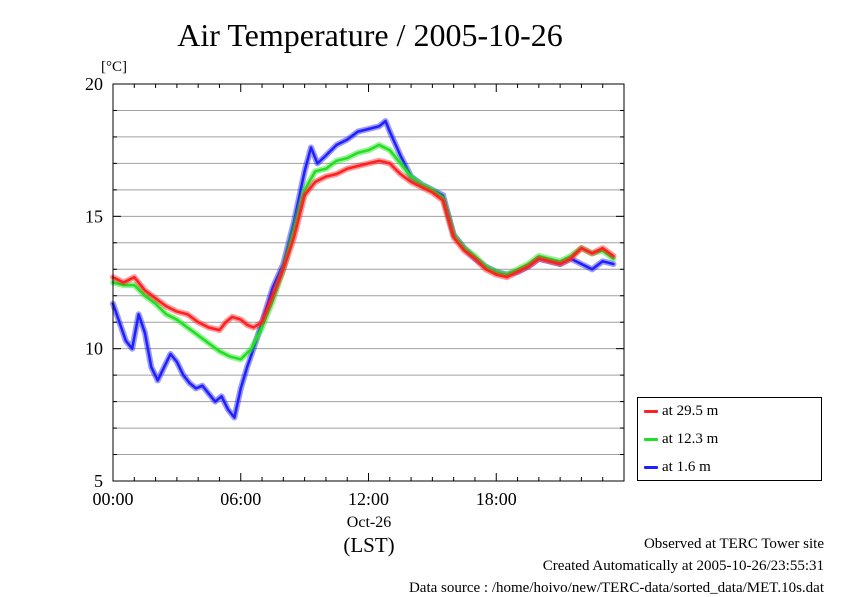  I want to click on legend-item-29-5m: at 29.5 m, so click(681, 411).